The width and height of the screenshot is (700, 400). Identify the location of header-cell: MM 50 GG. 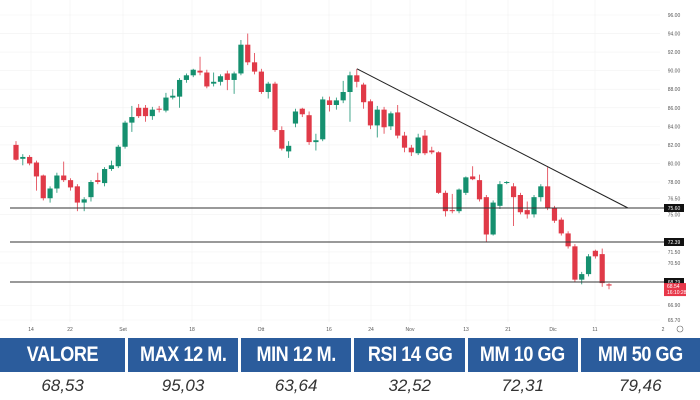
(640, 355).